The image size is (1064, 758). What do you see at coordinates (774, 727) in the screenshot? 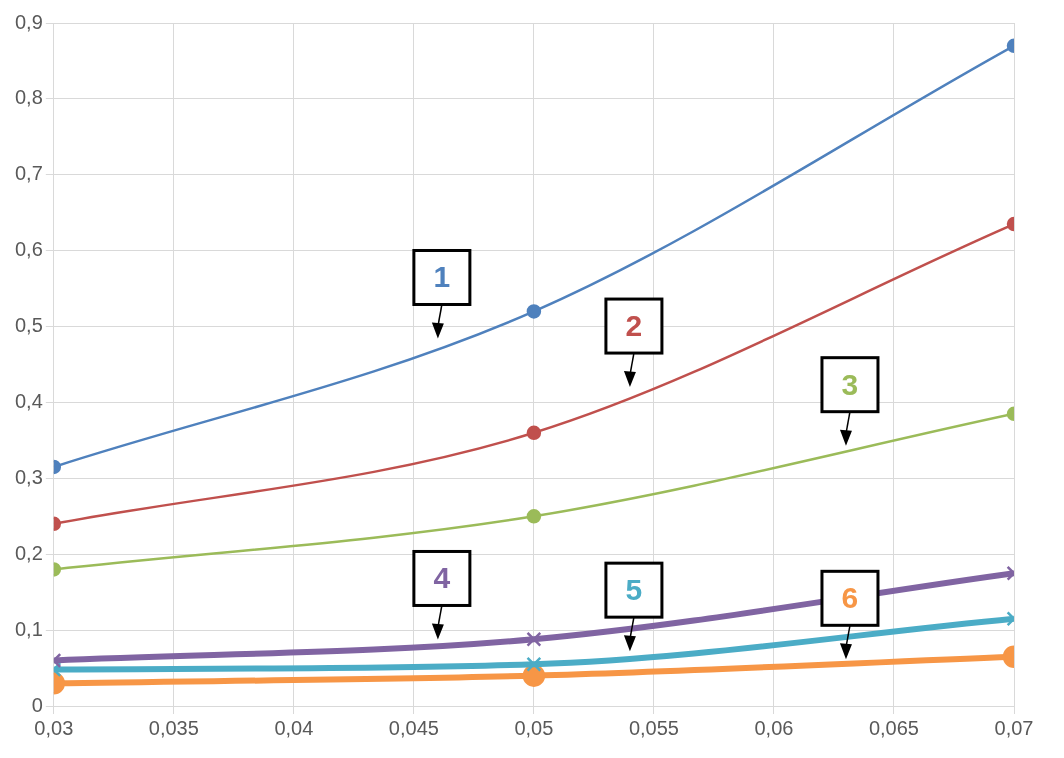
I see `x-tick-label: 0,06` at bounding box center [774, 727].